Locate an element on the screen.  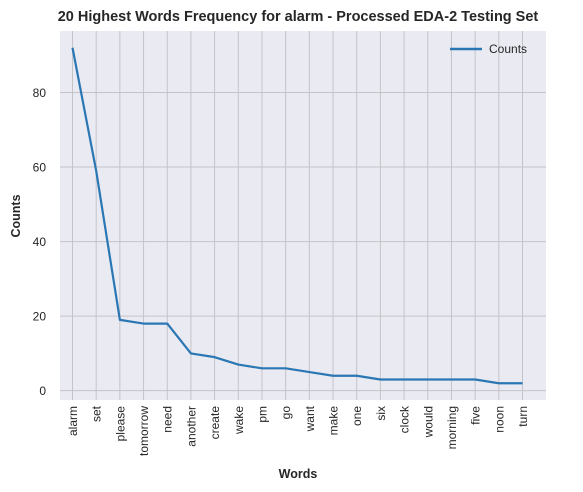
y-axis-ticks: 0 20 40 60 80 is located at coordinates (40, 242).